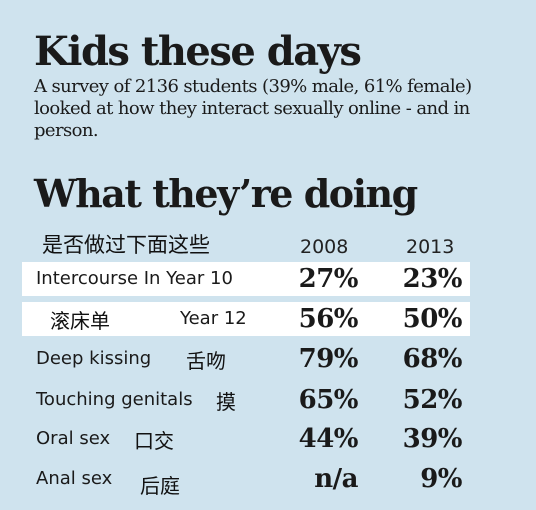  I want to click on value-2013: 39%, so click(432, 439).